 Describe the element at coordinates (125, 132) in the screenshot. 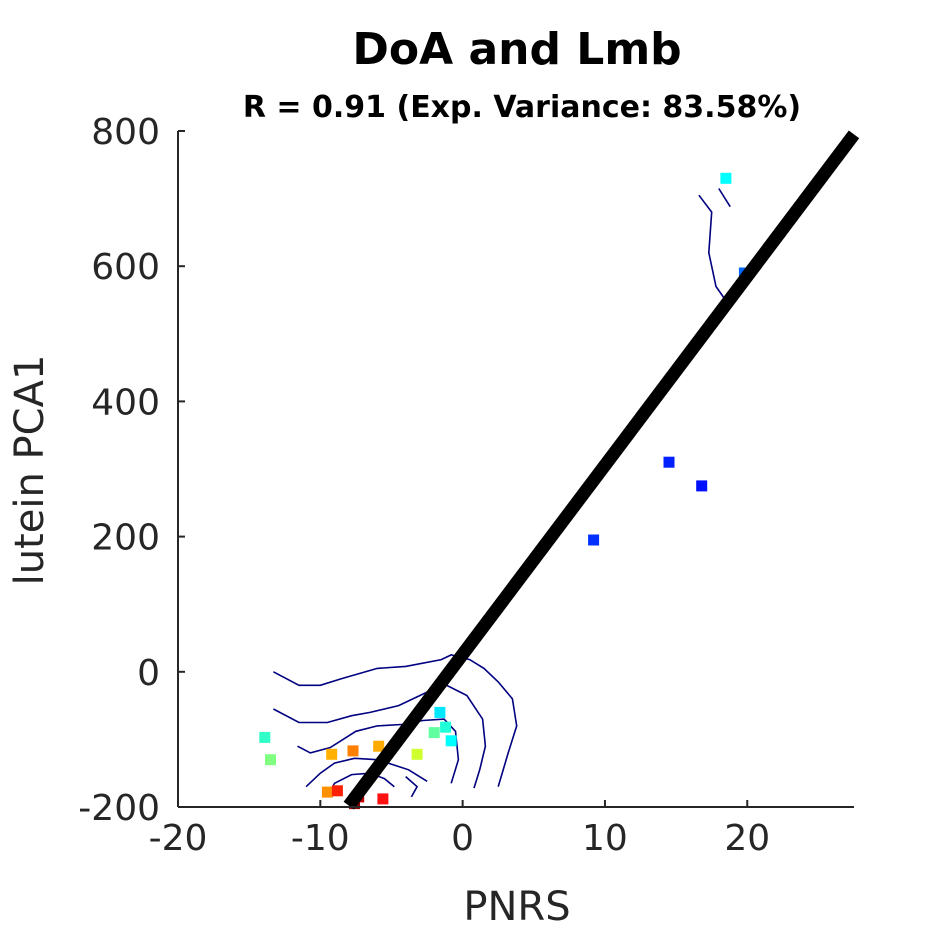

I see `y-tick-label: 800` at that location.